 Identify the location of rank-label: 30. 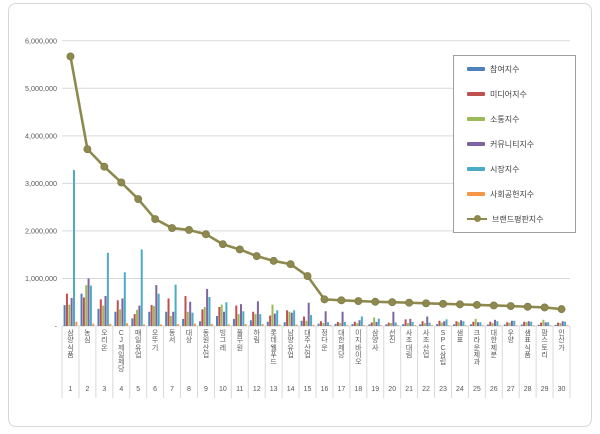
(562, 389).